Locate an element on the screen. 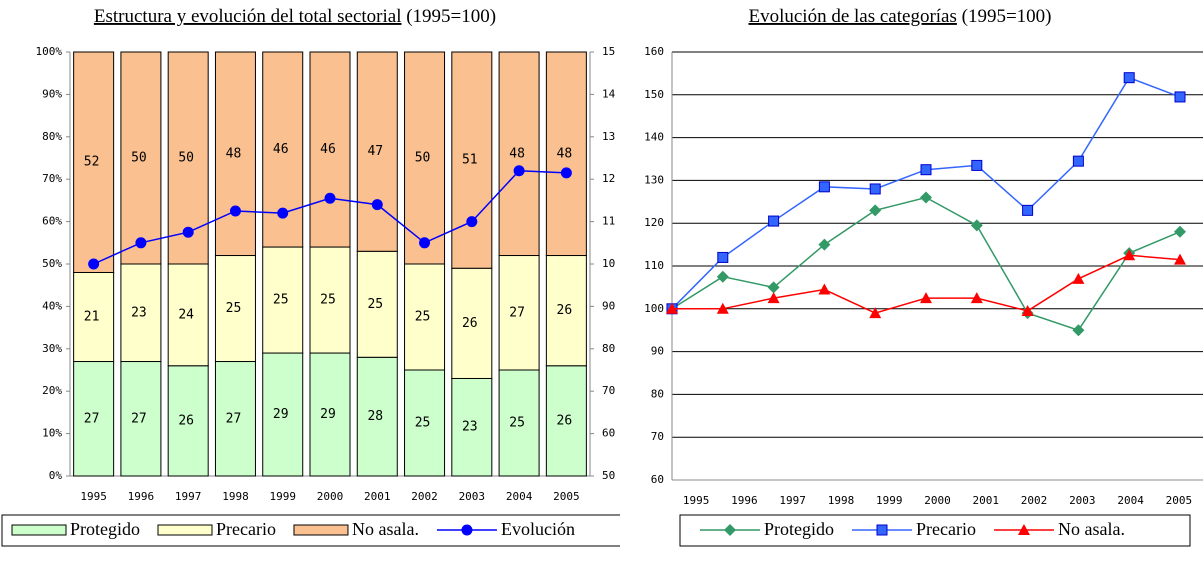 The width and height of the screenshot is (1203, 567). chart-title: Evolución de las categorías (1995=100) is located at coordinates (899, 16).